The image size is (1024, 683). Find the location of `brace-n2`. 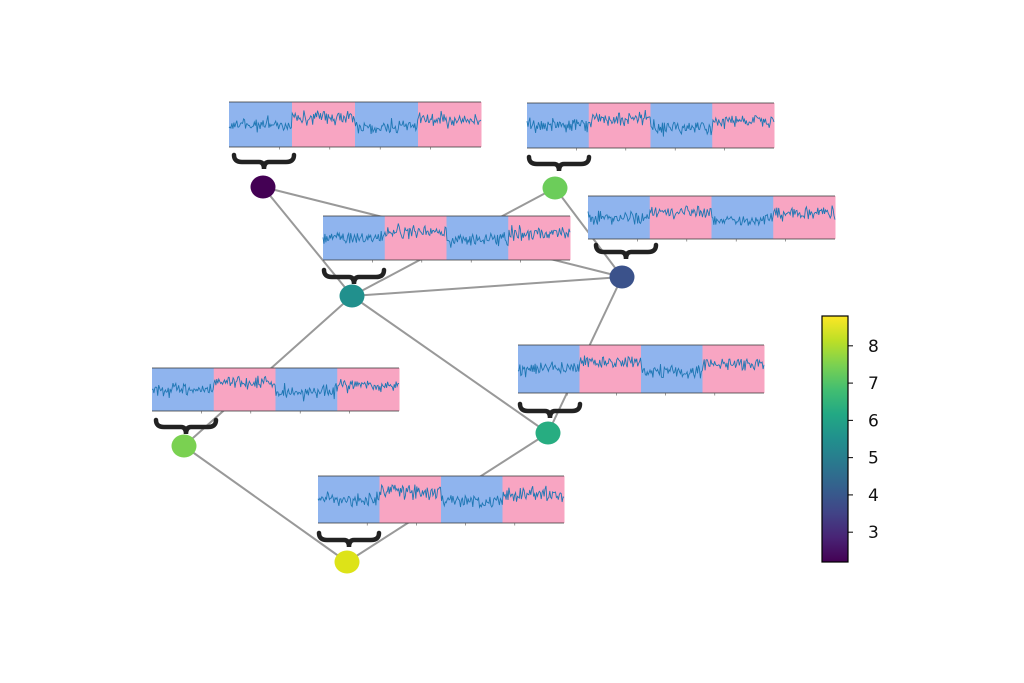

brace-n2 is located at coordinates (559, 163).